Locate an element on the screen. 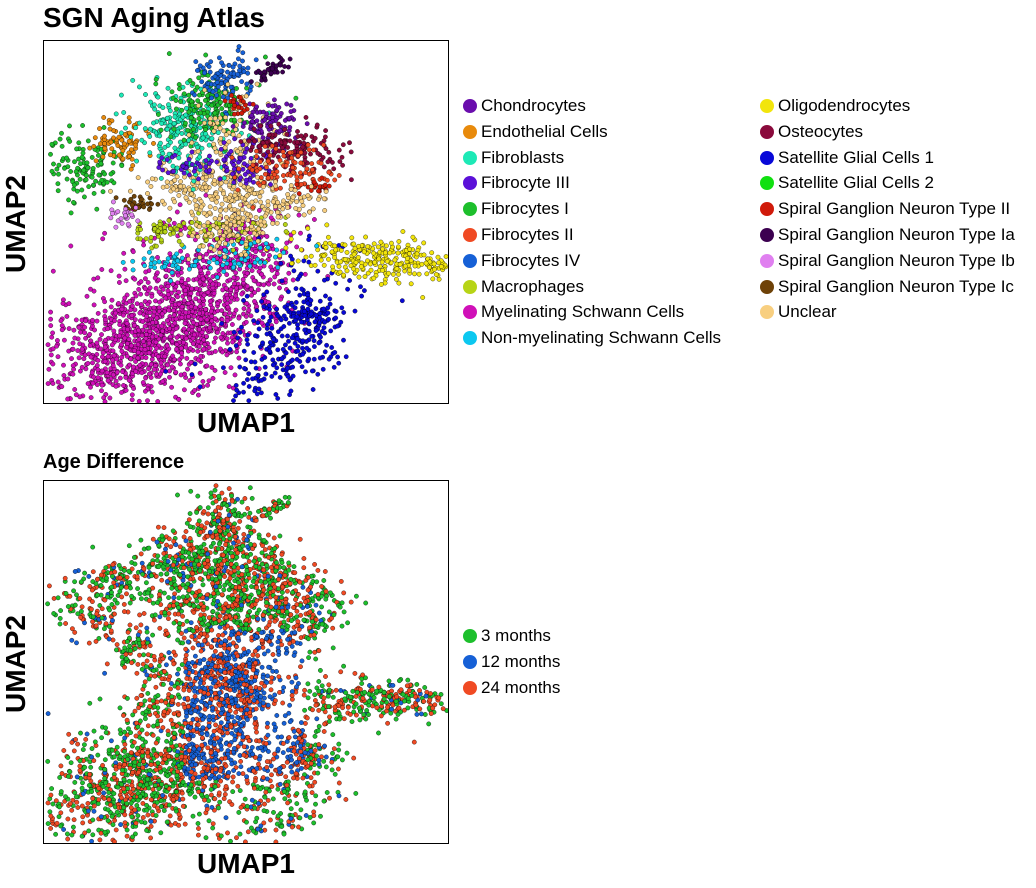 The image size is (1036, 888). legend-swatch is located at coordinates (767, 286).